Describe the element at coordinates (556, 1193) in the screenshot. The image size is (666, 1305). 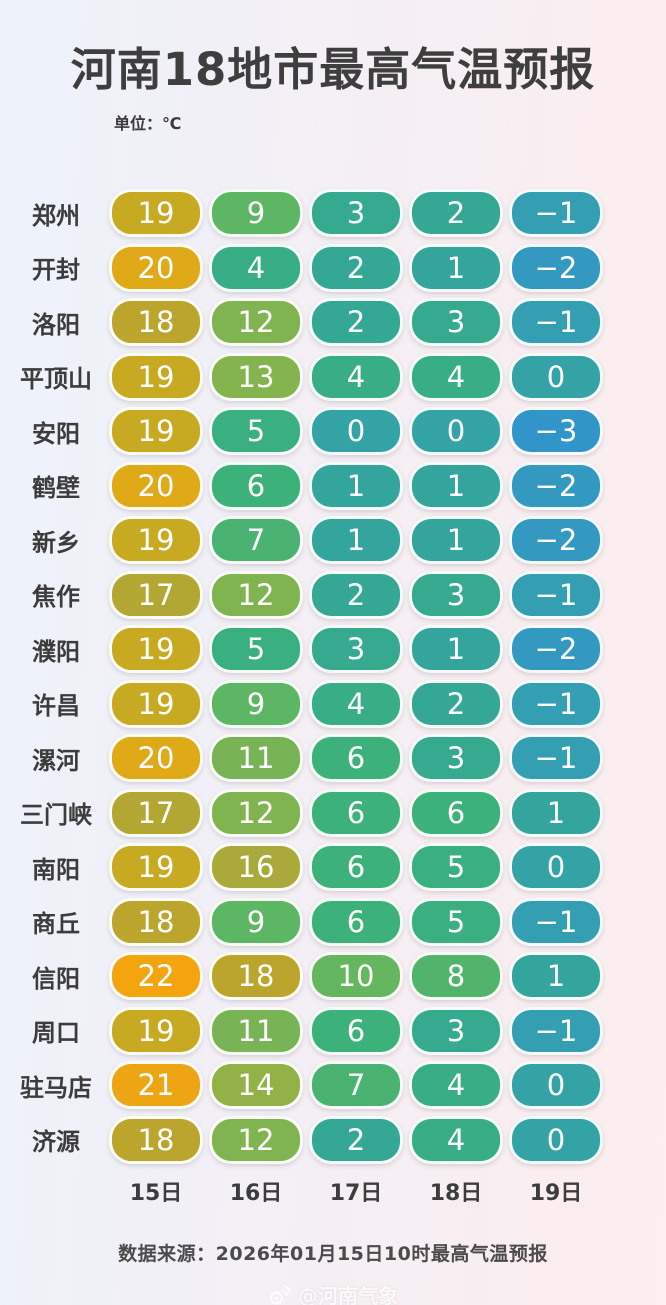
I see `date-label: 19日` at that location.